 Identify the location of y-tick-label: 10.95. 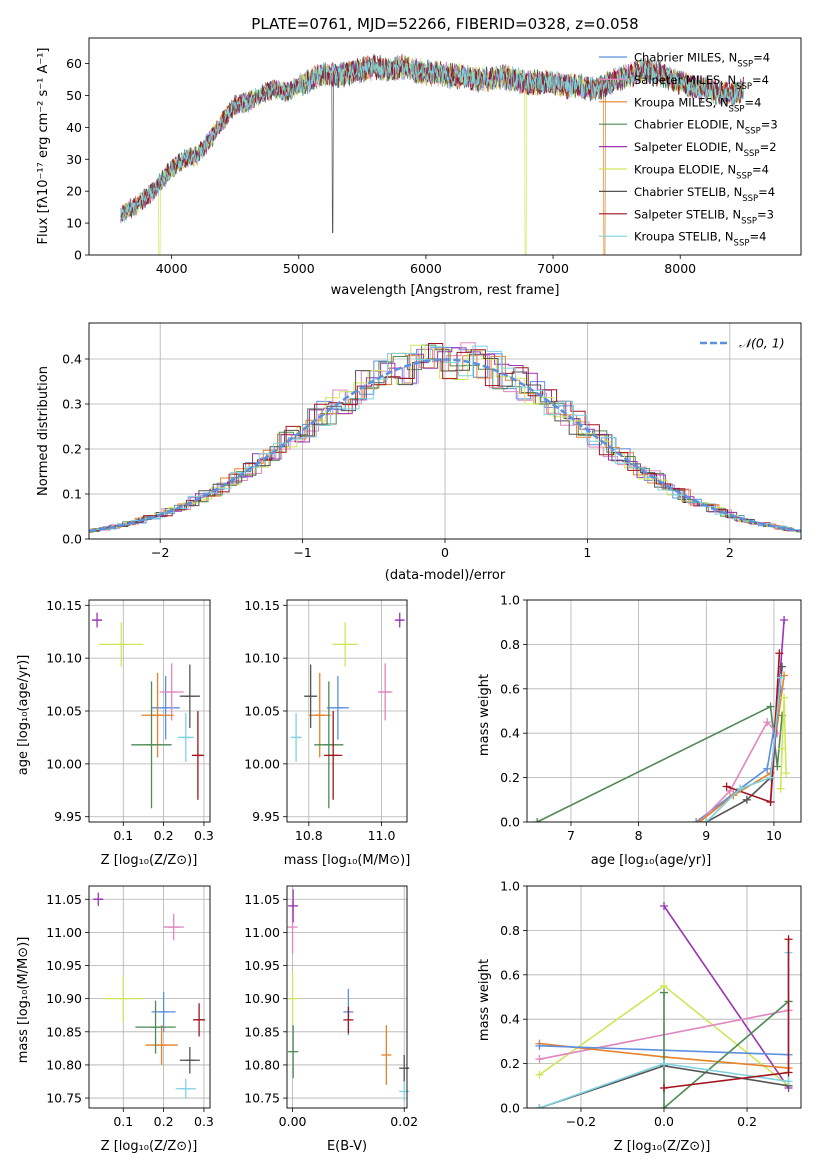
(262, 965).